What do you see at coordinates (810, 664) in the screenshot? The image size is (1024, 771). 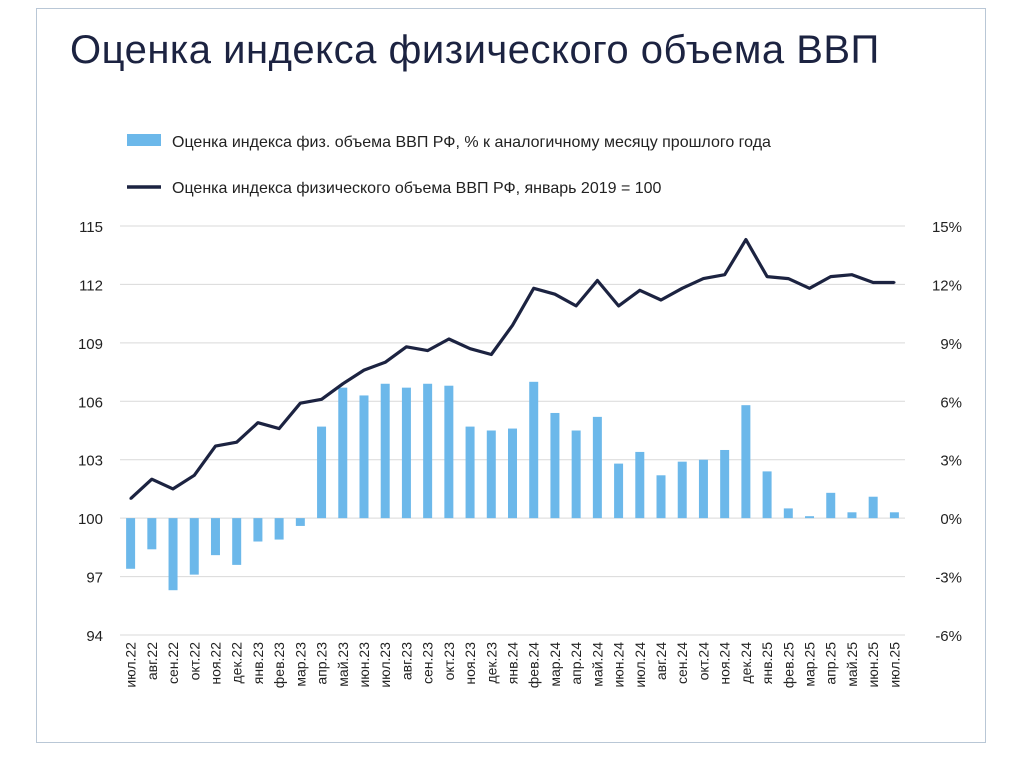 I see `x-tick-label: мар.25` at bounding box center [810, 664].